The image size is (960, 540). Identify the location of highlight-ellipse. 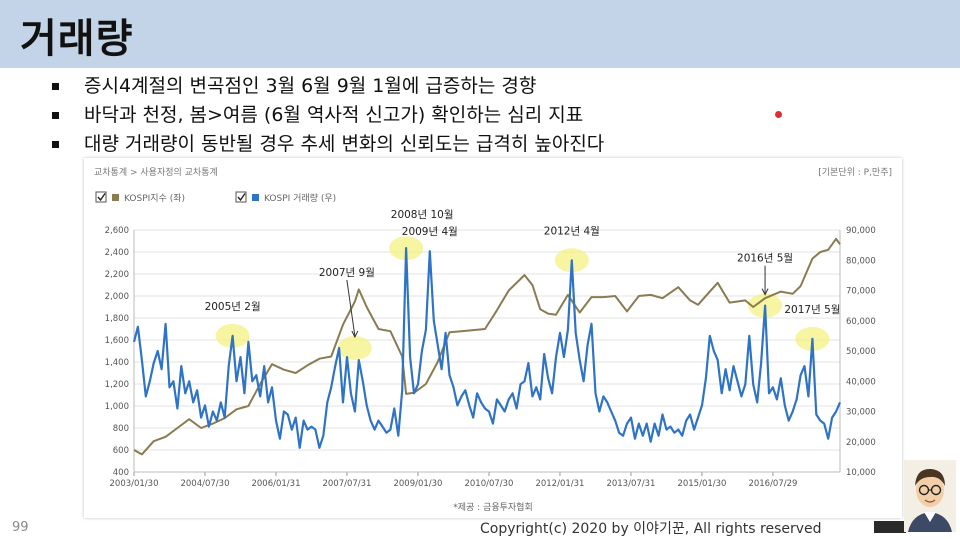
(354, 347).